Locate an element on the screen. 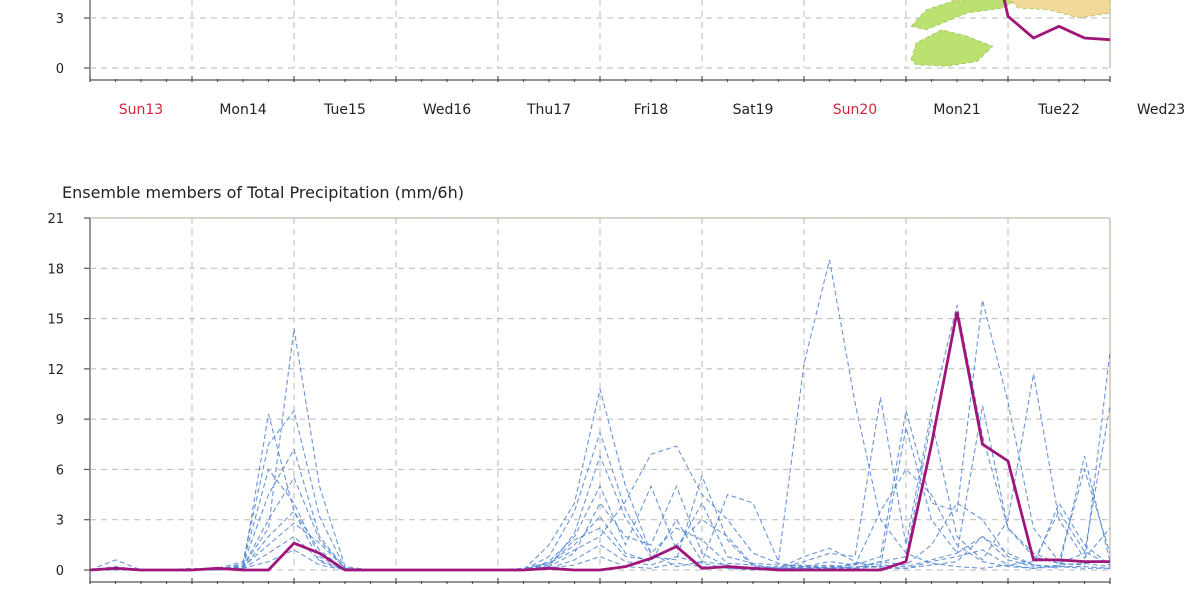 Image resolution: width=1200 pixels, height=600 pixels. top-day-label: Thu17 is located at coordinates (548, 110).